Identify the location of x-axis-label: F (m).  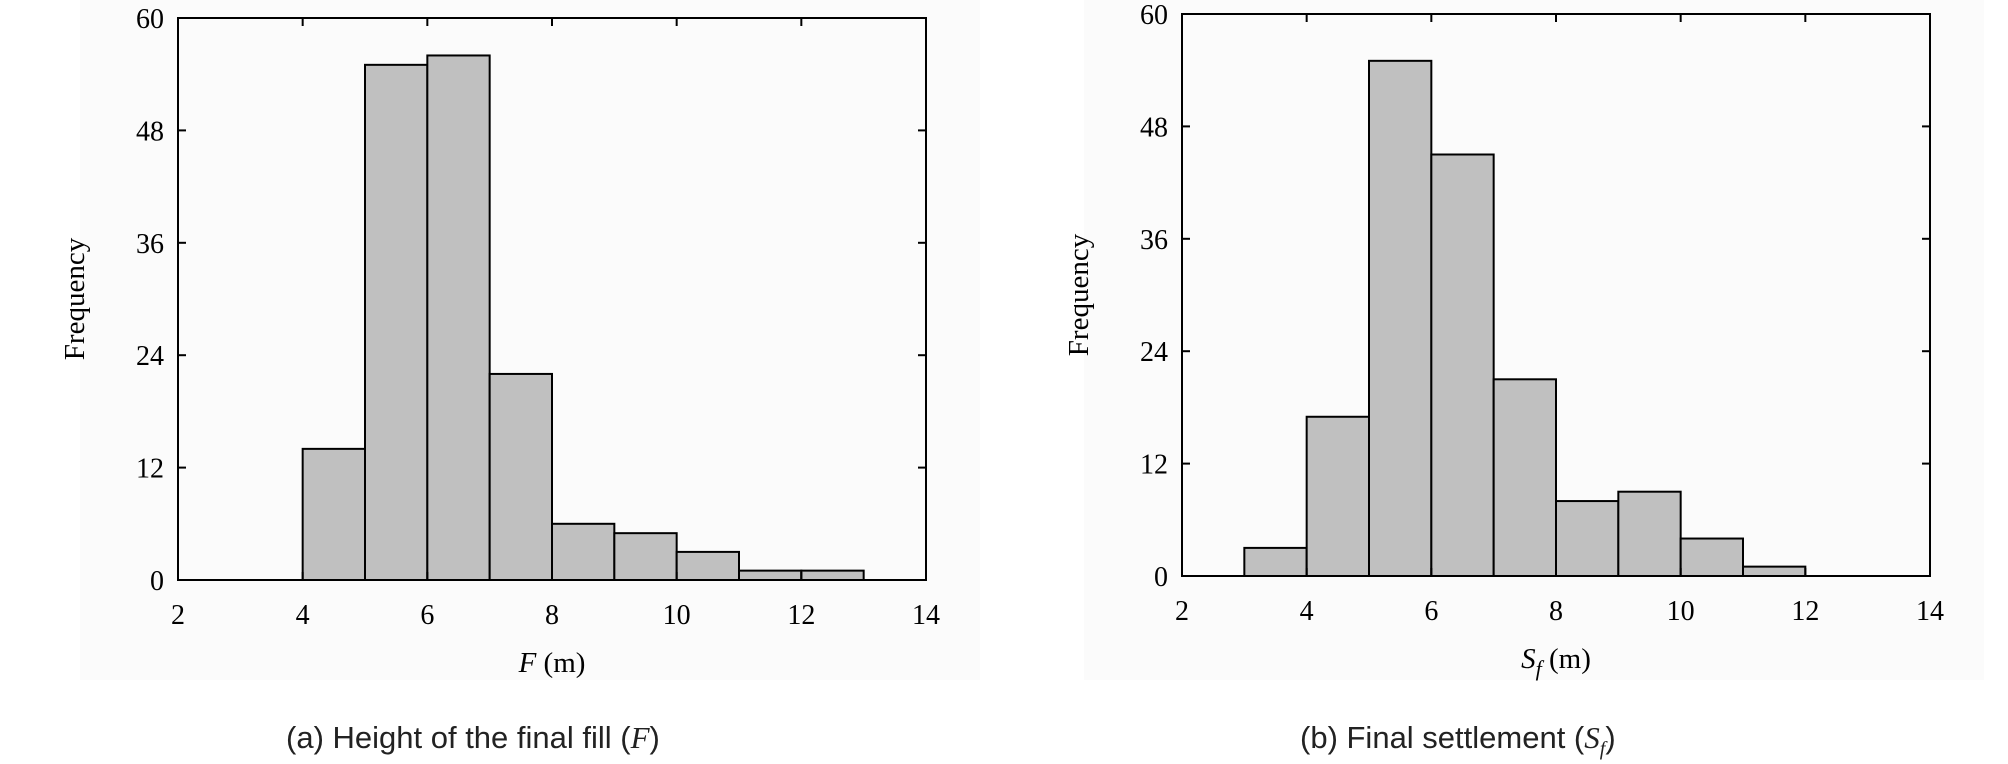
(552, 663).